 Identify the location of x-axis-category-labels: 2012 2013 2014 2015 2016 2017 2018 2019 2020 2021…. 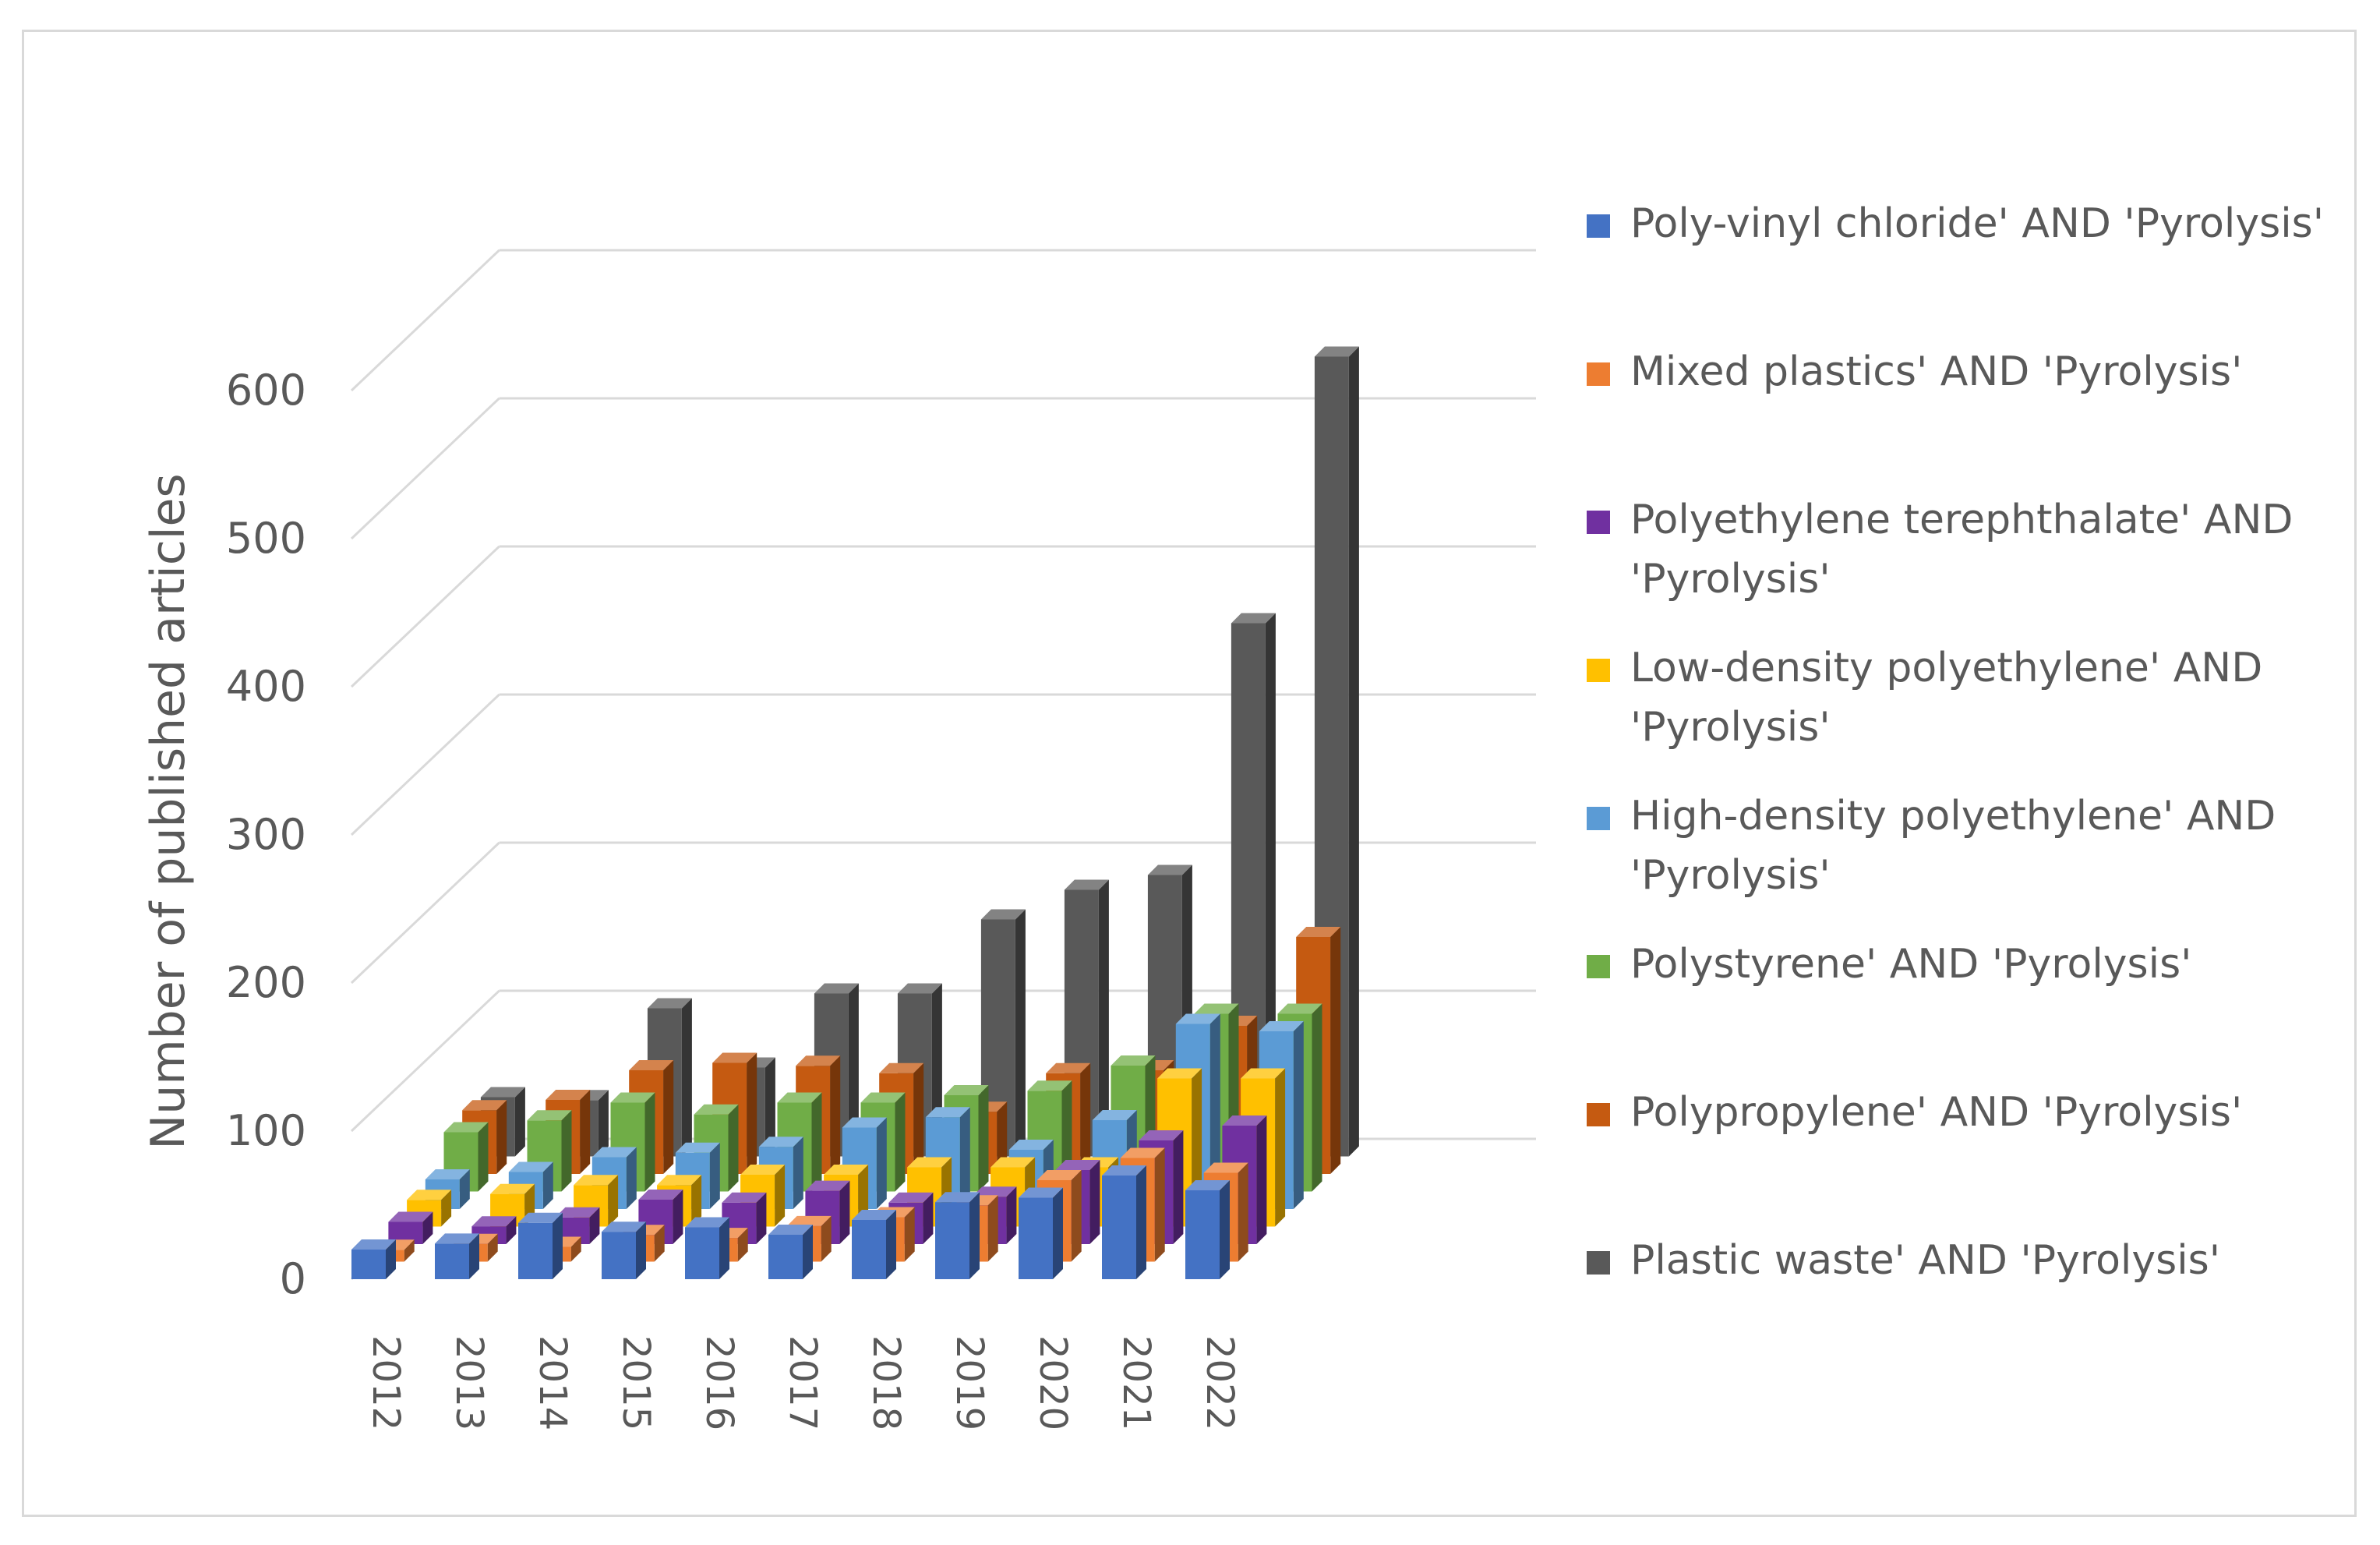
(803, 1383).